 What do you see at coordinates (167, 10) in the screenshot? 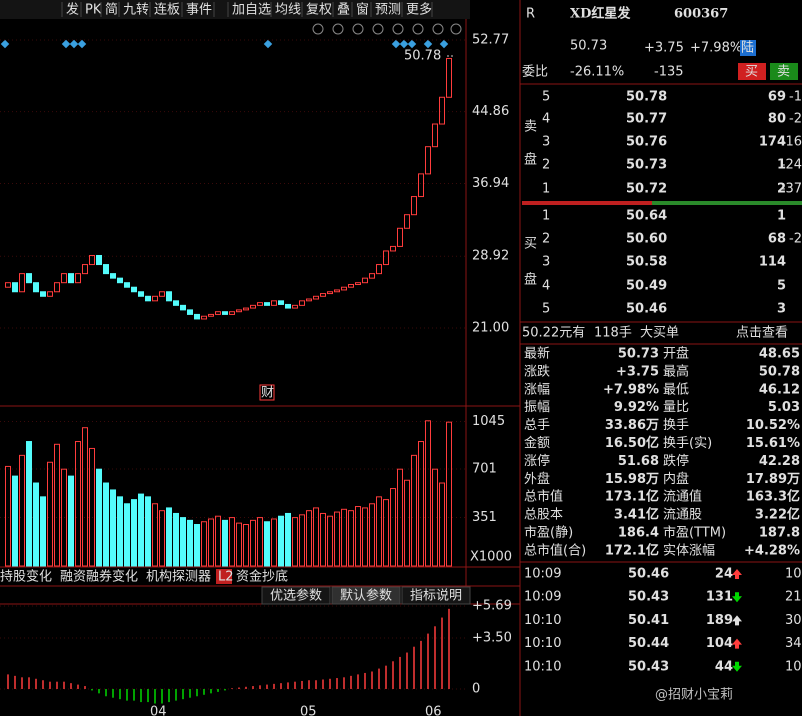
I see `toolbar-button: 连板` at bounding box center [167, 10].